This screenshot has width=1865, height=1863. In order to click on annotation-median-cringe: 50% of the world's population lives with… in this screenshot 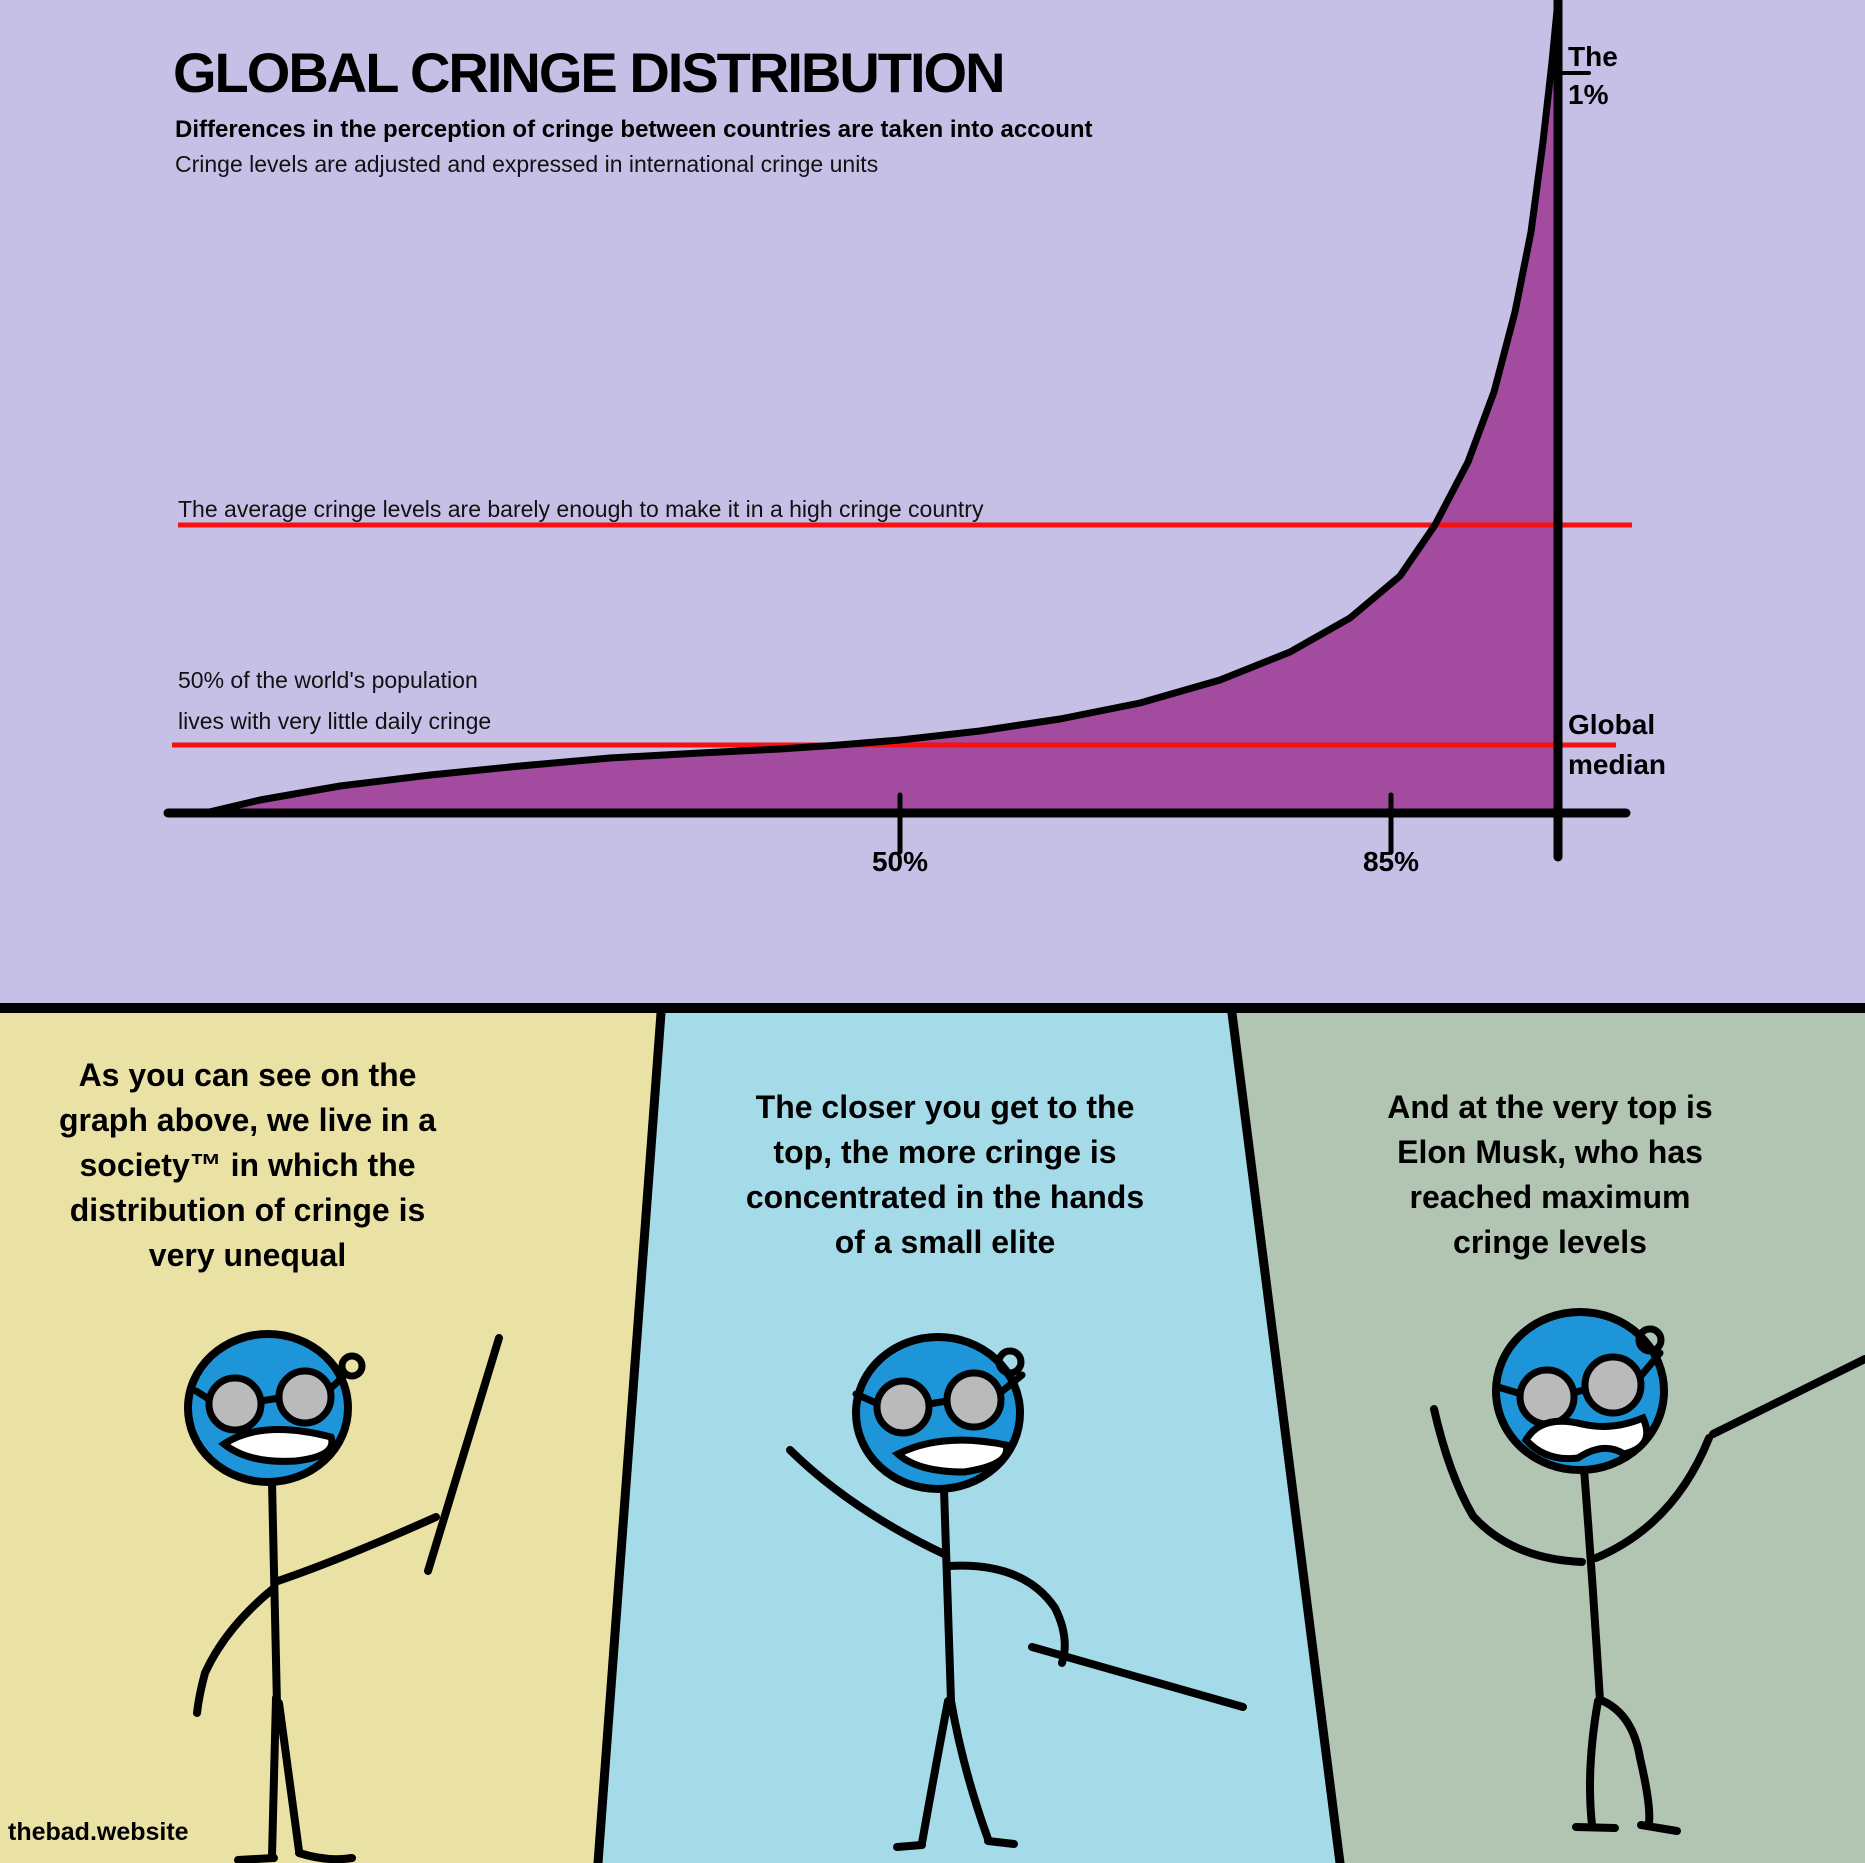, I will do `click(335, 700)`.